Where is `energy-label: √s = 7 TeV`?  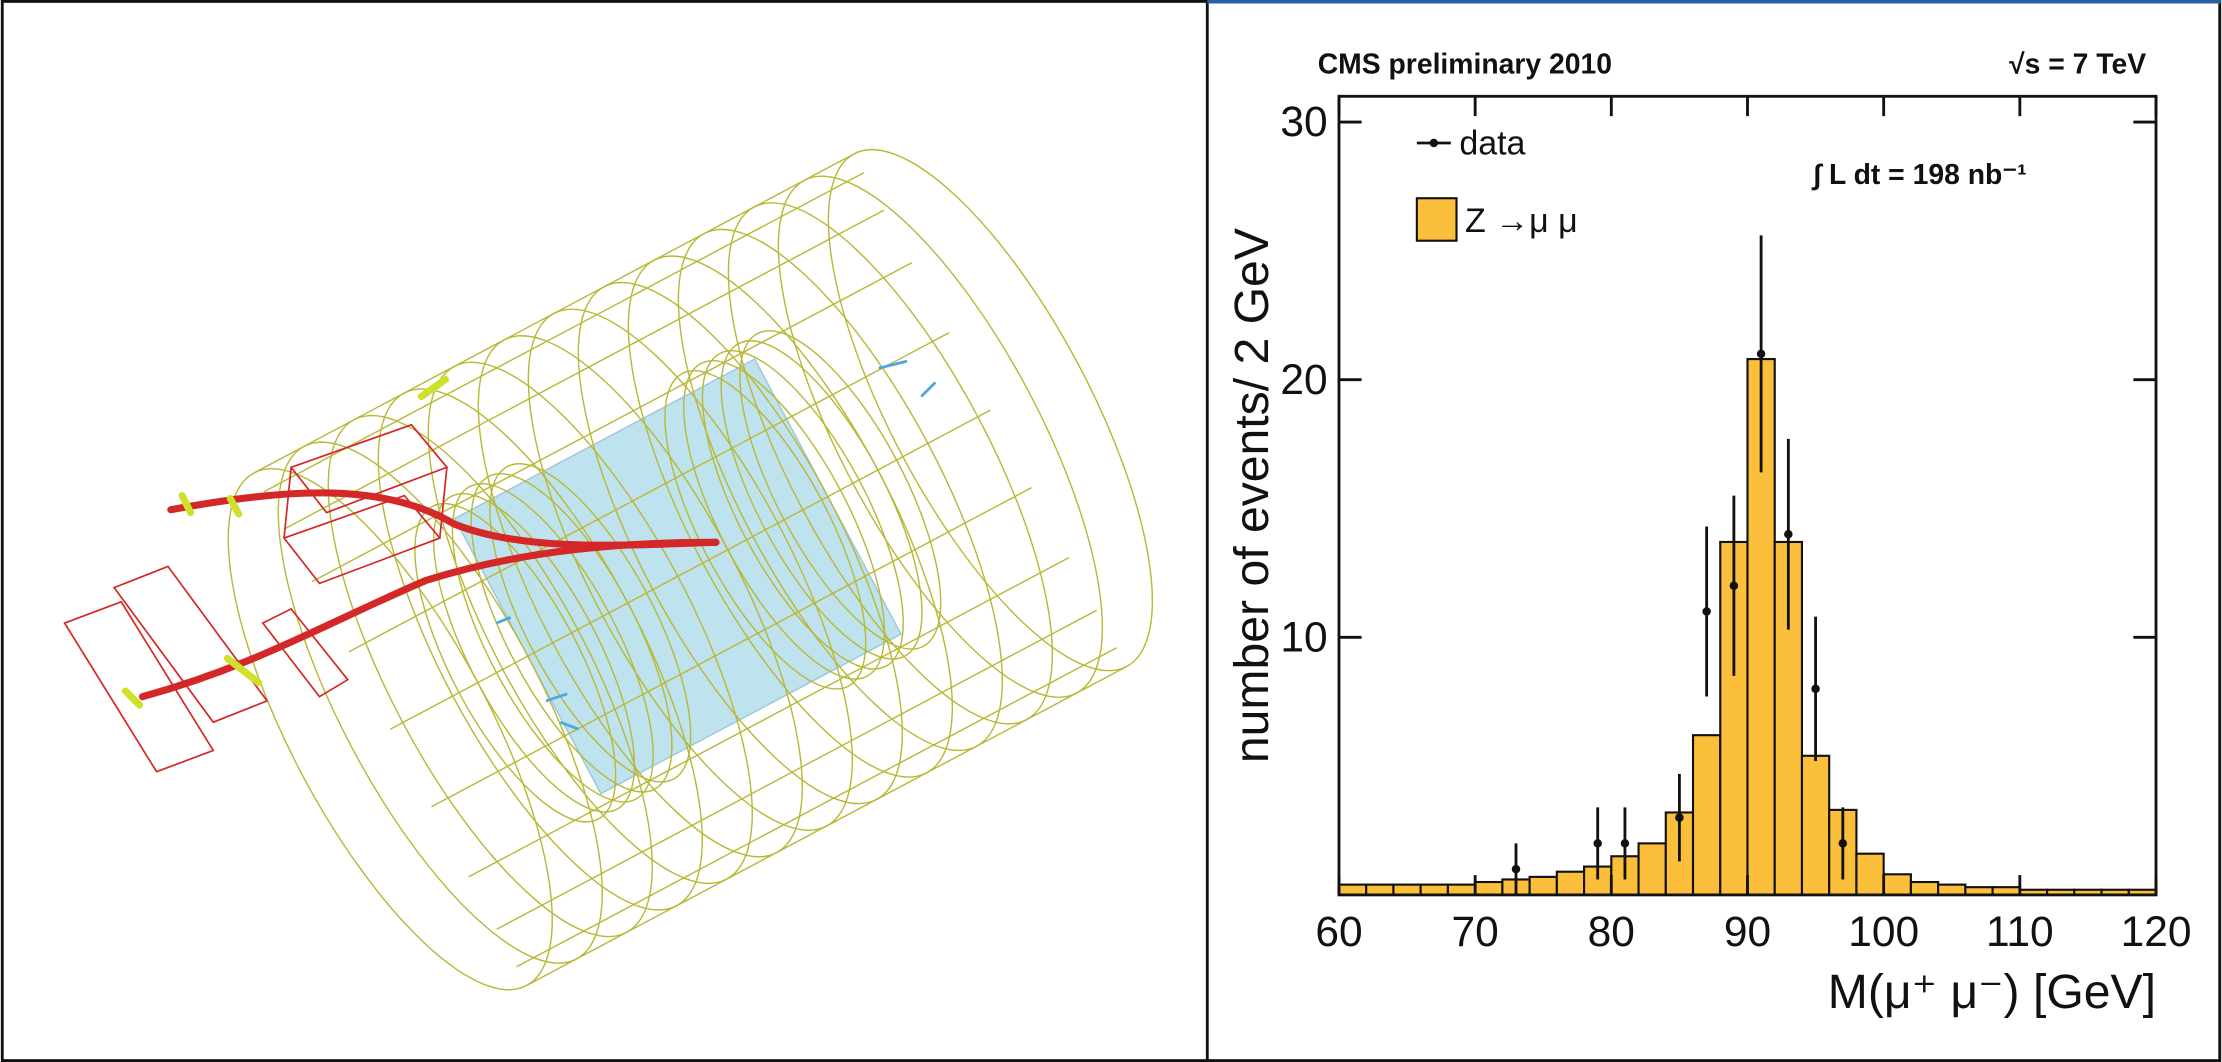 energy-label: √s = 7 TeV is located at coordinates (2077, 65).